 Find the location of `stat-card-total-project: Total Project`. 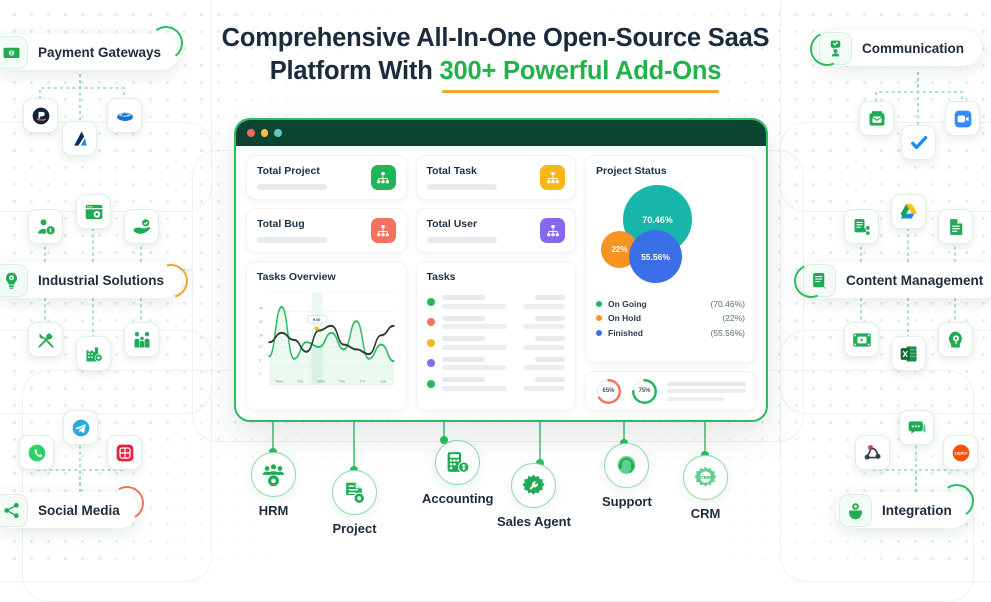

stat-card-total-project: Total Project is located at coordinates (326, 177).